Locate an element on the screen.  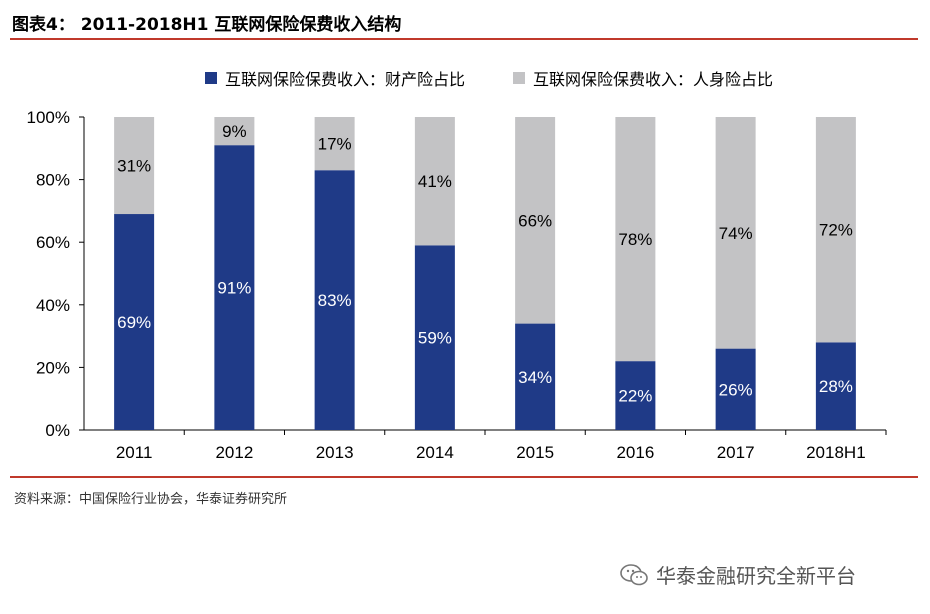
x-tick-label: 2018H1 is located at coordinates (836, 452).